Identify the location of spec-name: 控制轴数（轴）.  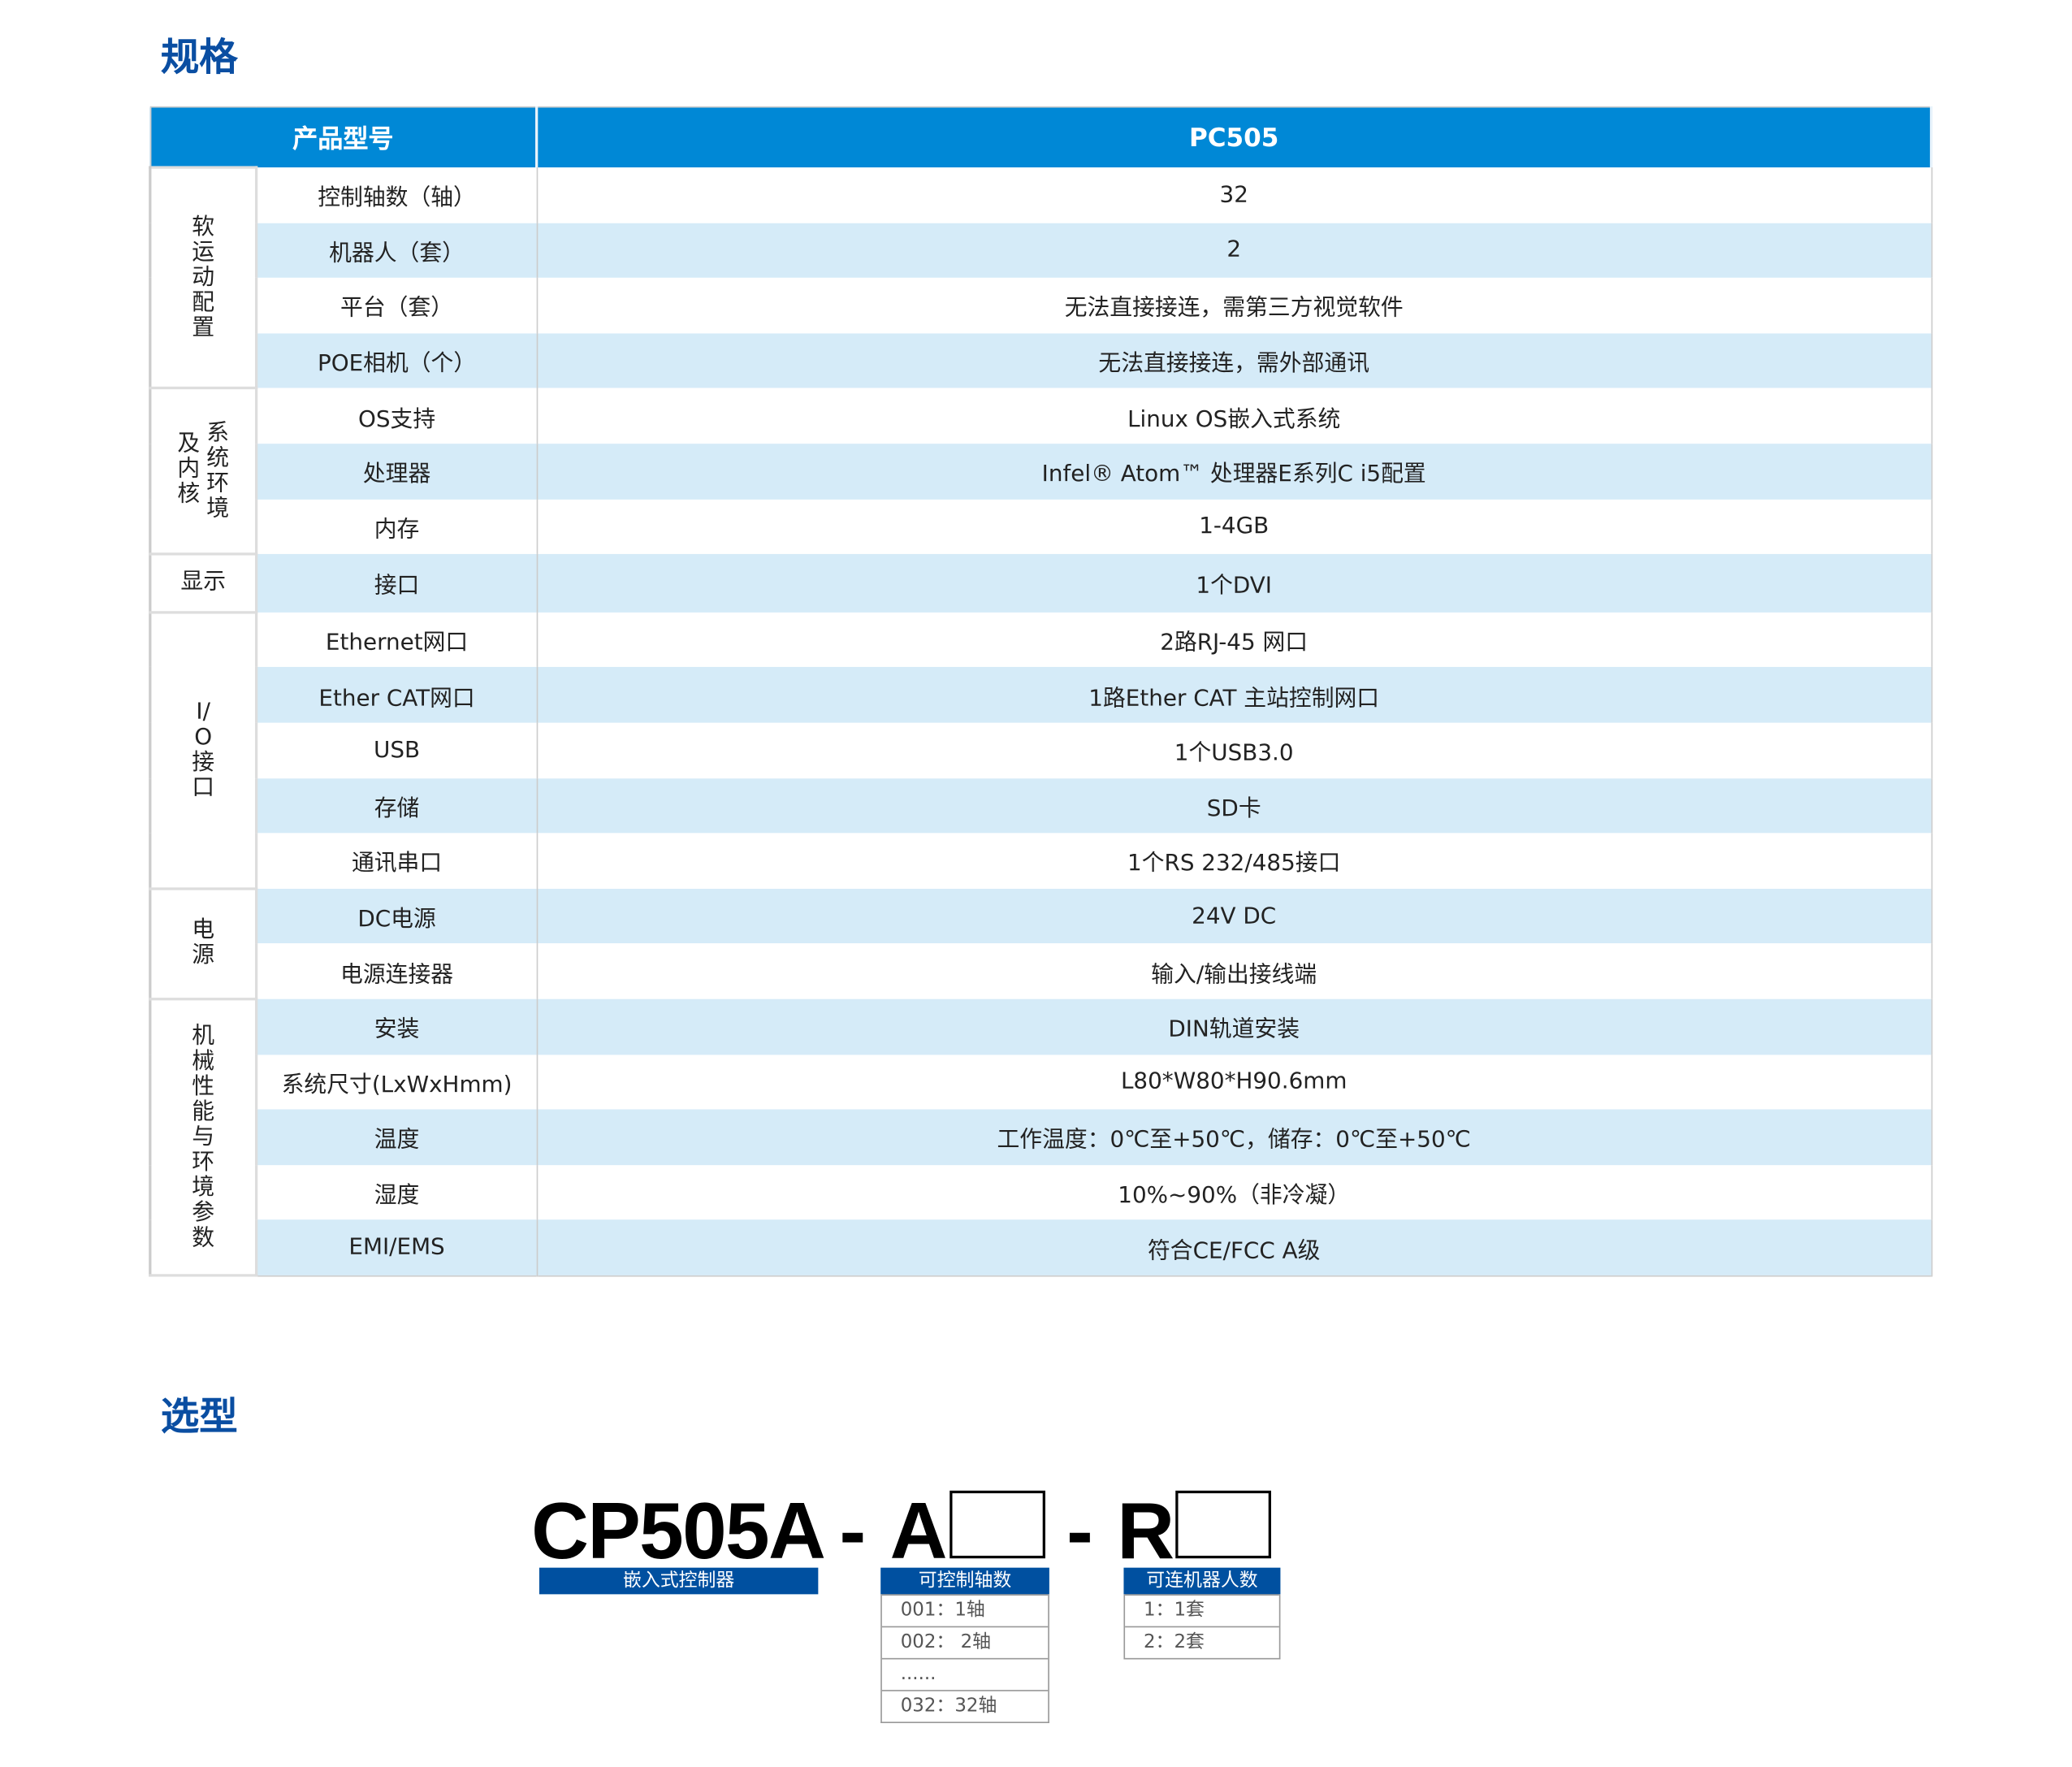
(397, 195).